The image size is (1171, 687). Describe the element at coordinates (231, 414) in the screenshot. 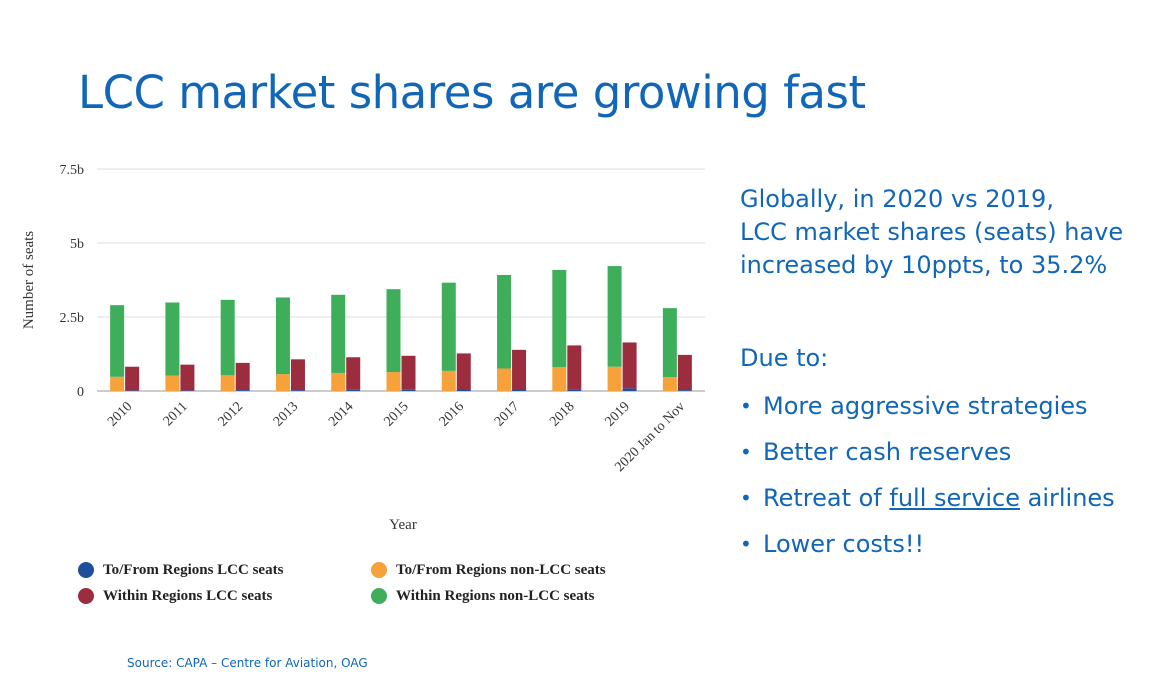

I see `x-tick-label: 2012` at that location.